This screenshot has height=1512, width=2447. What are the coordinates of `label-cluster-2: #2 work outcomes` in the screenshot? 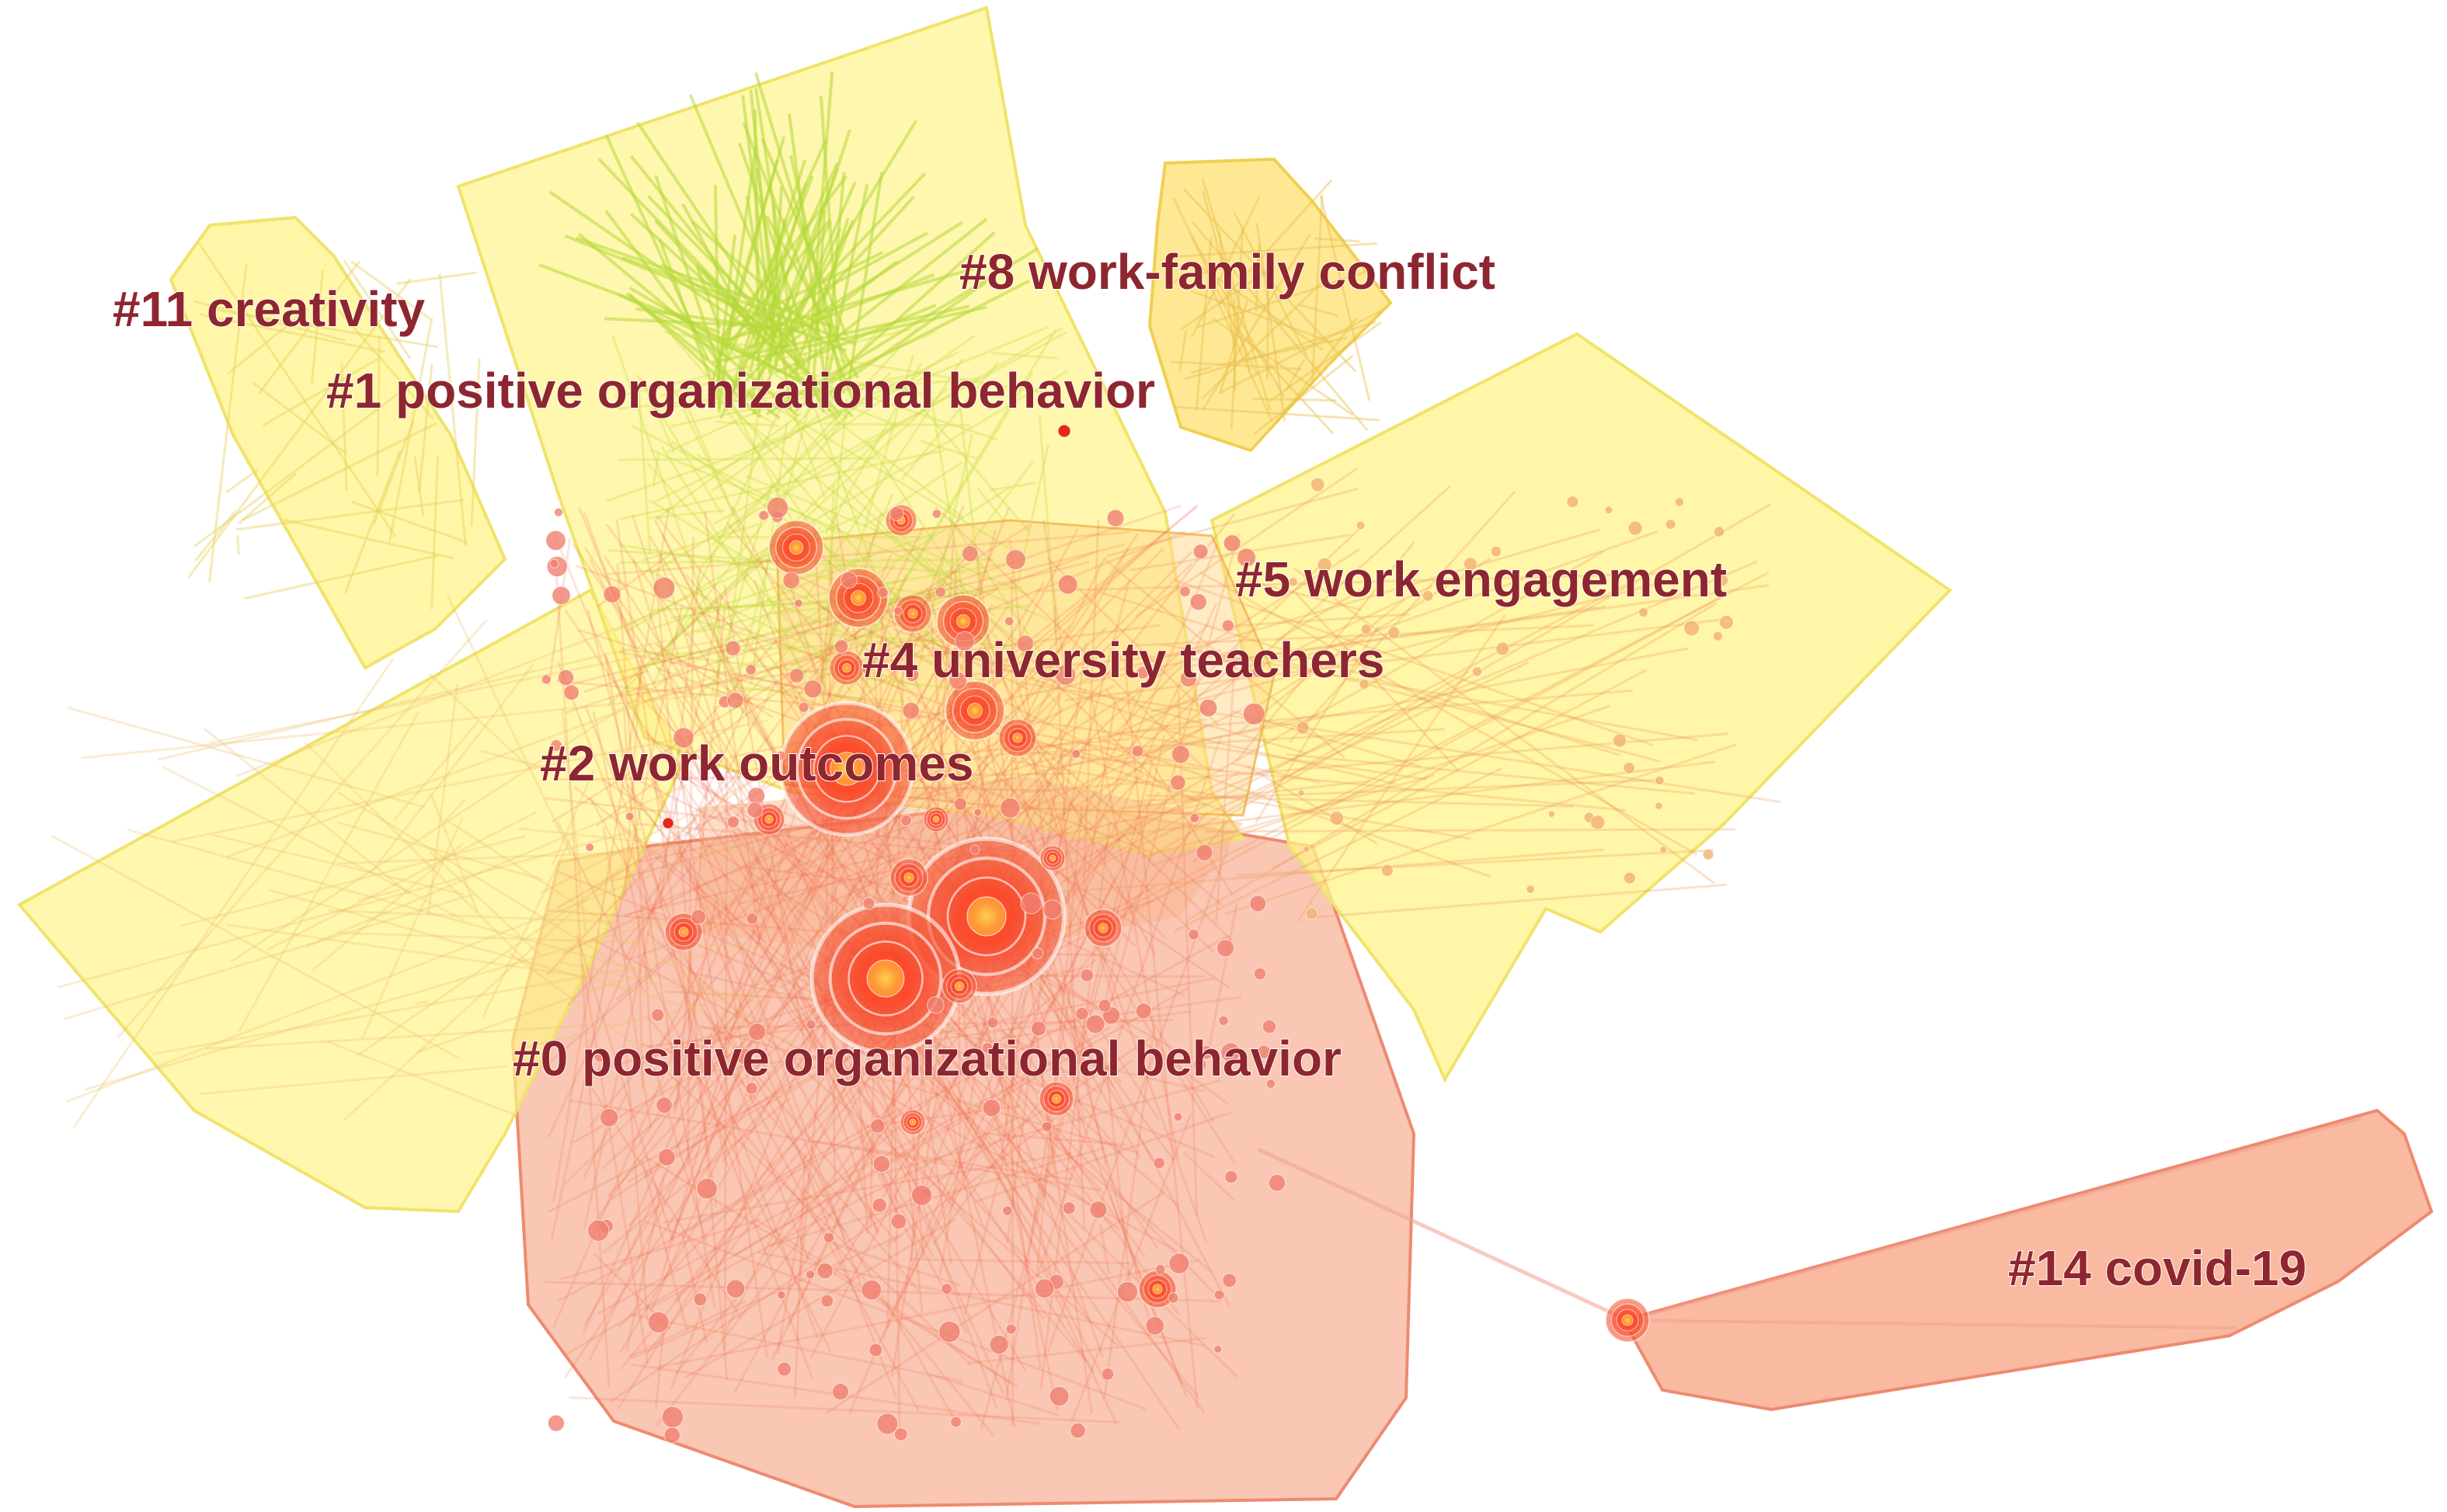 It's located at (757, 763).